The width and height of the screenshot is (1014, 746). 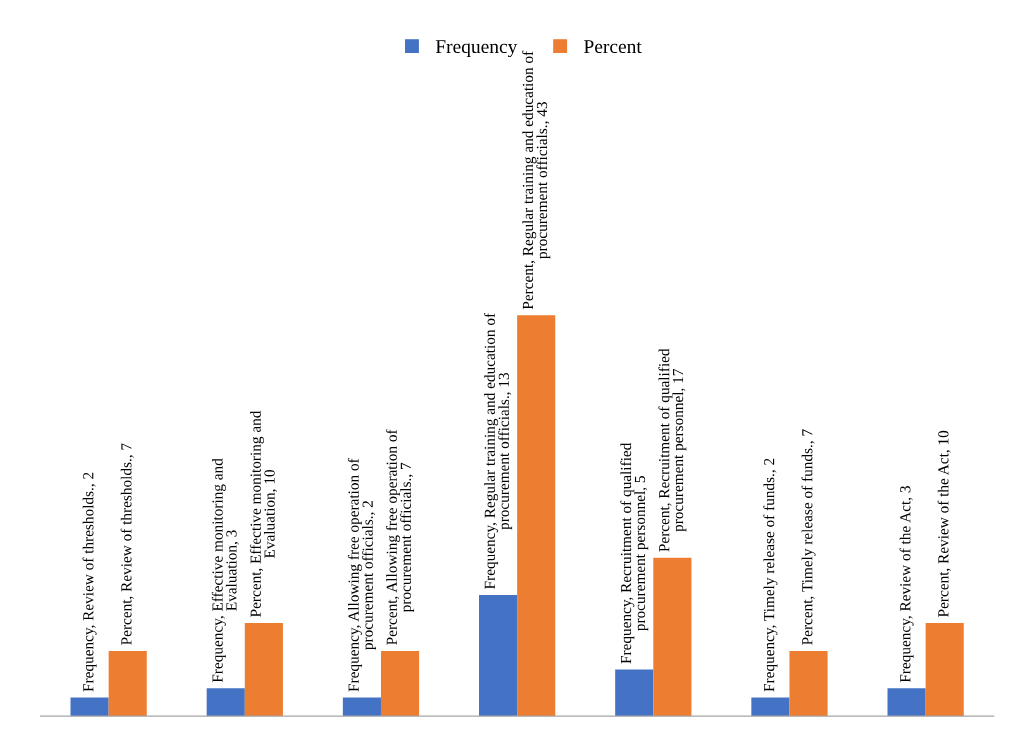 I want to click on data-label: Percent, Review of thresholds., 7, so click(x=127, y=544).